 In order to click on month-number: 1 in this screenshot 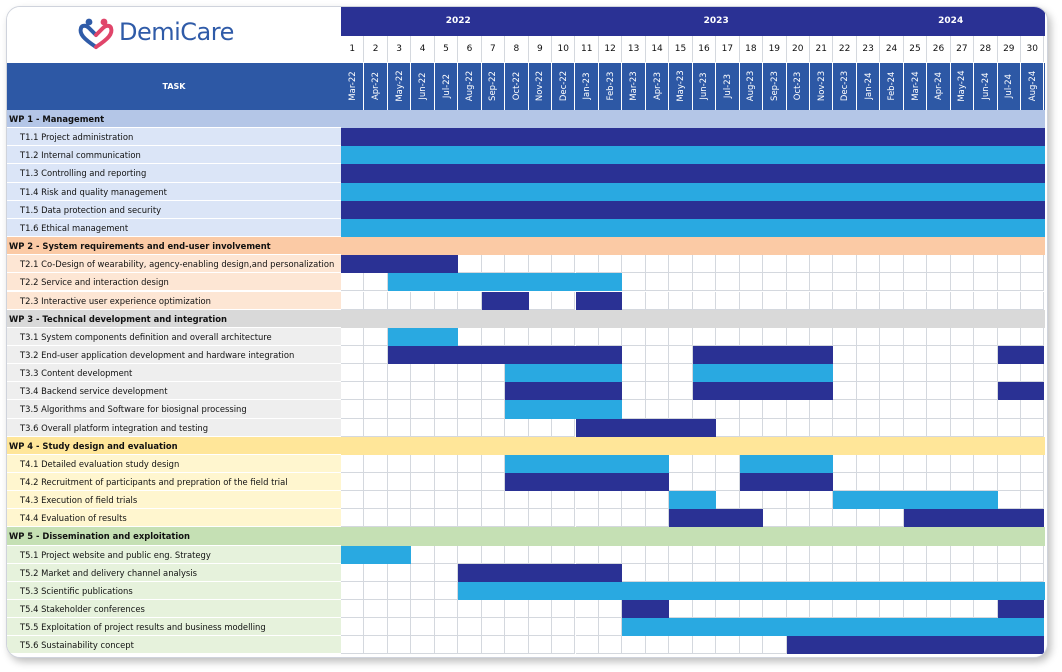, I will do `click(353, 49)`.